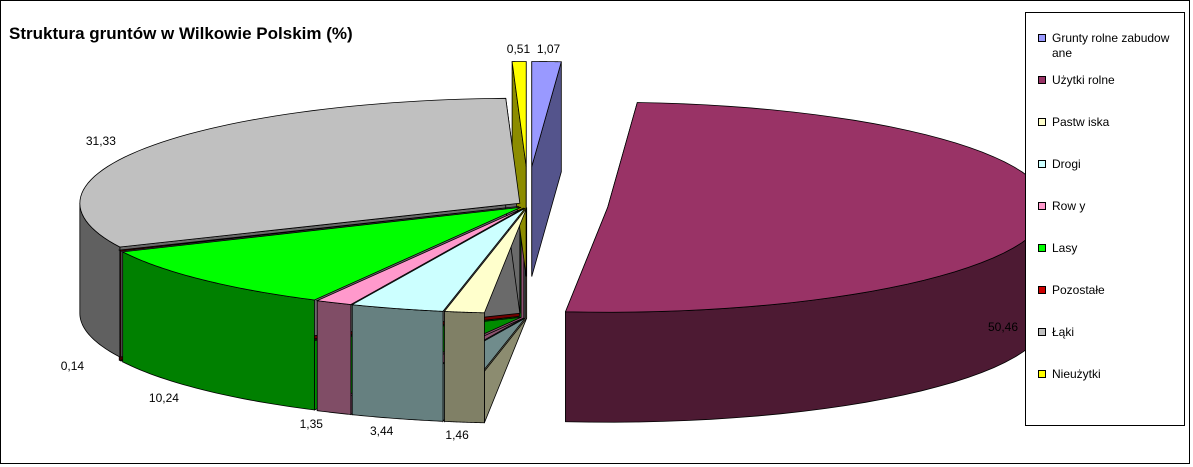 Image resolution: width=1193 pixels, height=467 pixels. I want to click on pie-slice-laki, so click(300, 172).